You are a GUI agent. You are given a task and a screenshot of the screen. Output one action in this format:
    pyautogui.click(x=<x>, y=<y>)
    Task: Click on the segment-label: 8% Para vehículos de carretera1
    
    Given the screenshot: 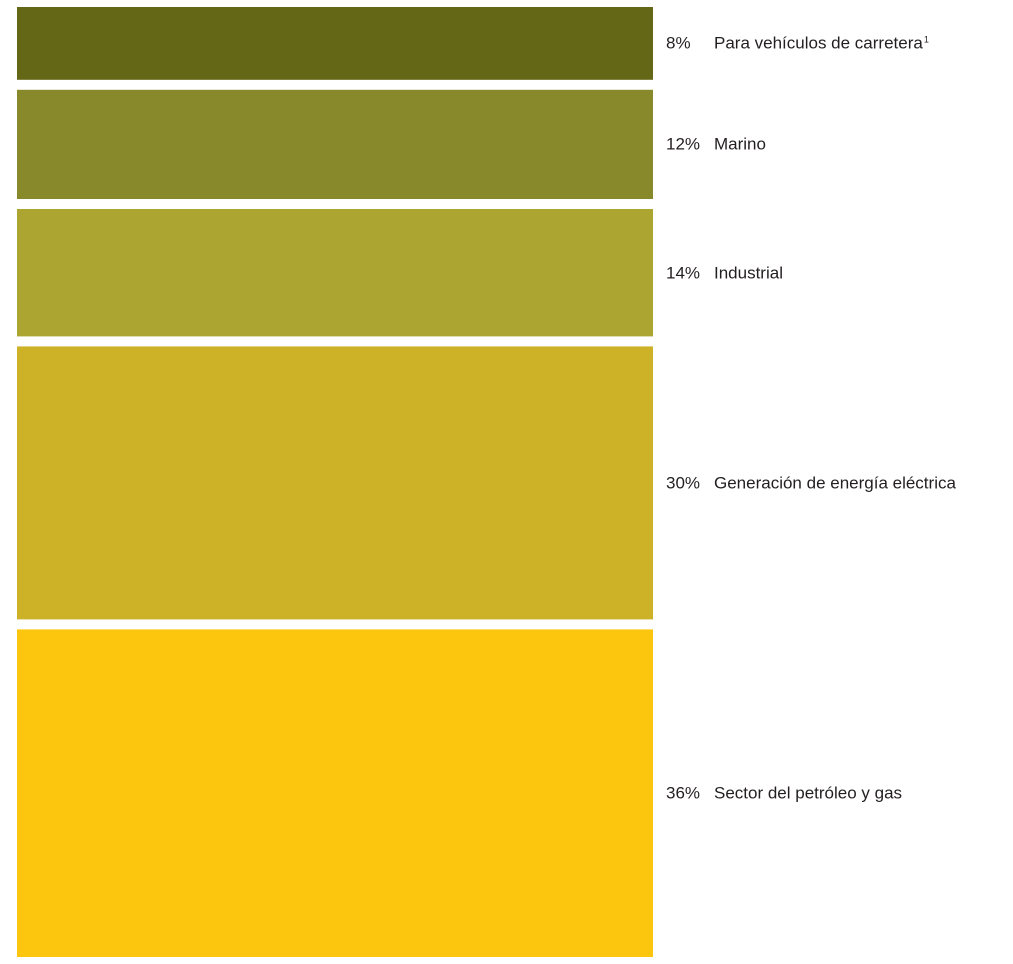 What is the action you would take?
    pyautogui.click(x=797, y=43)
    